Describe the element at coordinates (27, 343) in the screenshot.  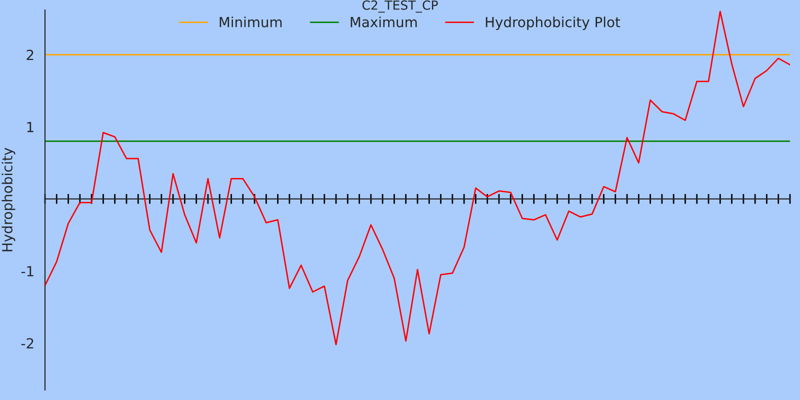
I see `y-tick-label: -2` at that location.